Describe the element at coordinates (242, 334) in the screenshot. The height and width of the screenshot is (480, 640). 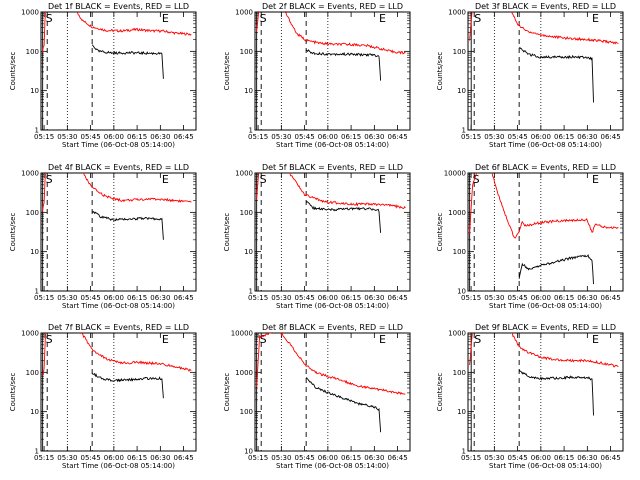
I see `y-tick-label: 10000` at that location.